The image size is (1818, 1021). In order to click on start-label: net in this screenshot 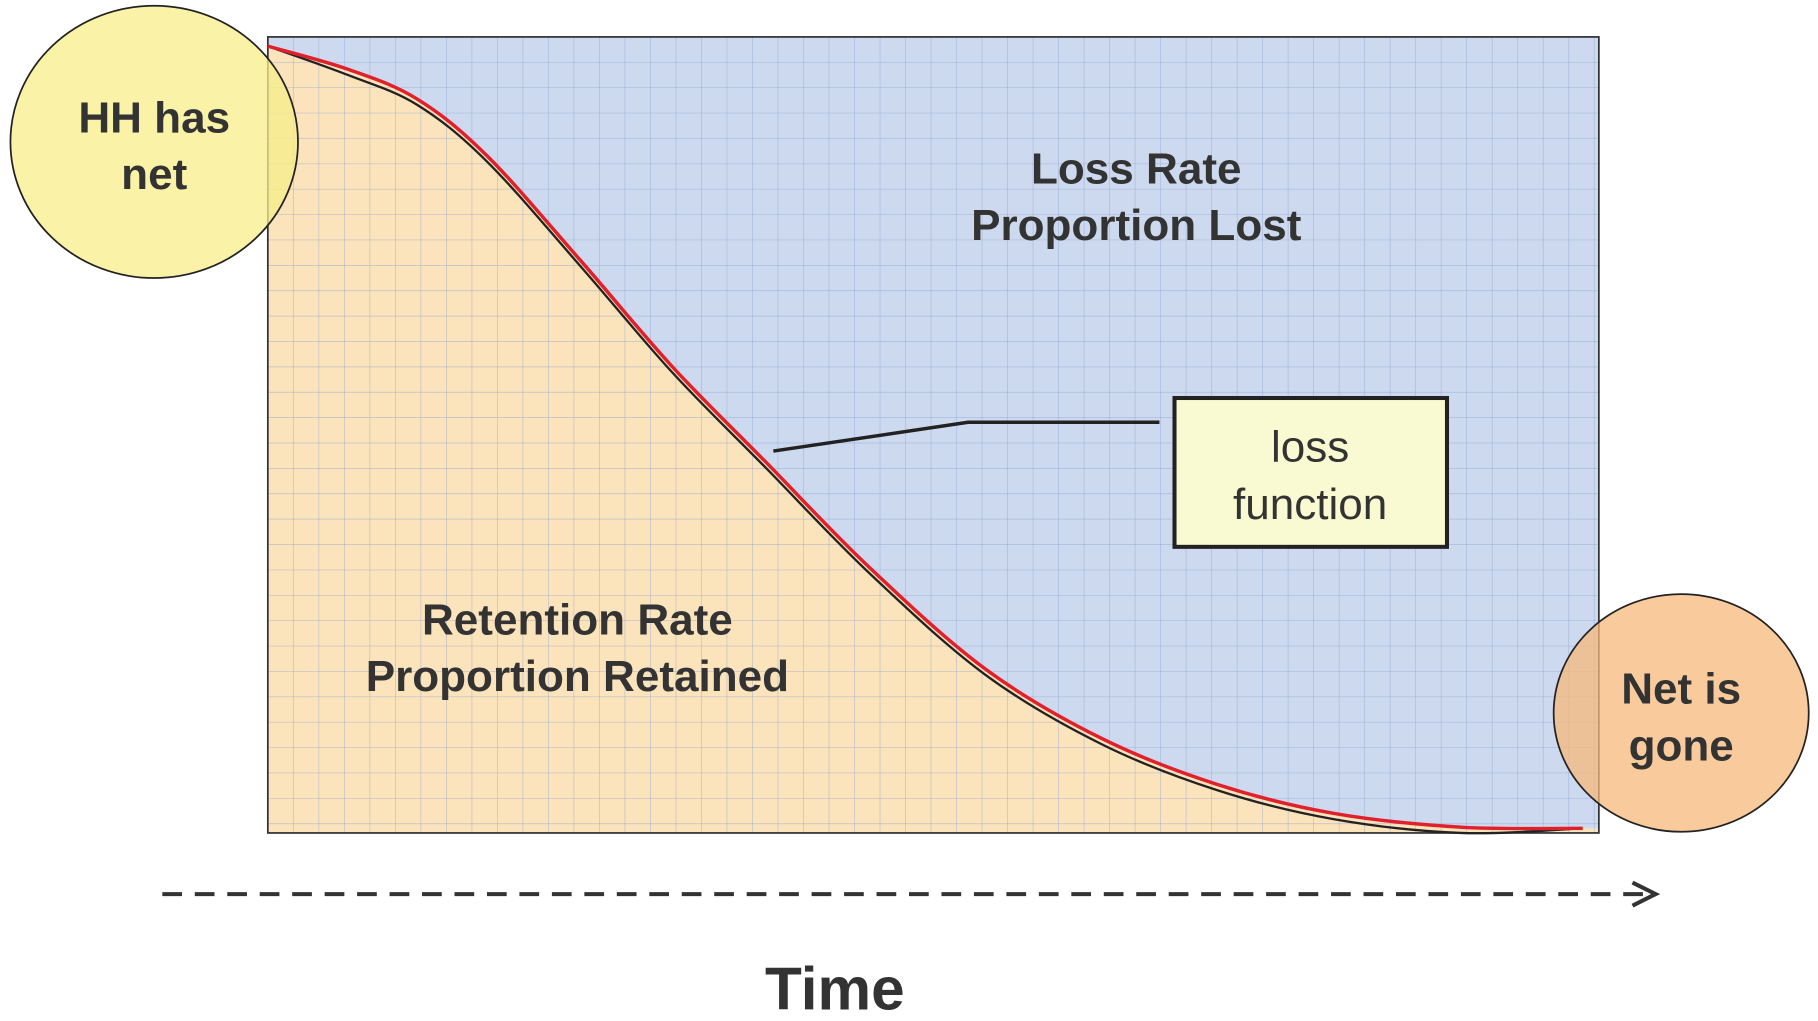, I will do `click(154, 174)`.